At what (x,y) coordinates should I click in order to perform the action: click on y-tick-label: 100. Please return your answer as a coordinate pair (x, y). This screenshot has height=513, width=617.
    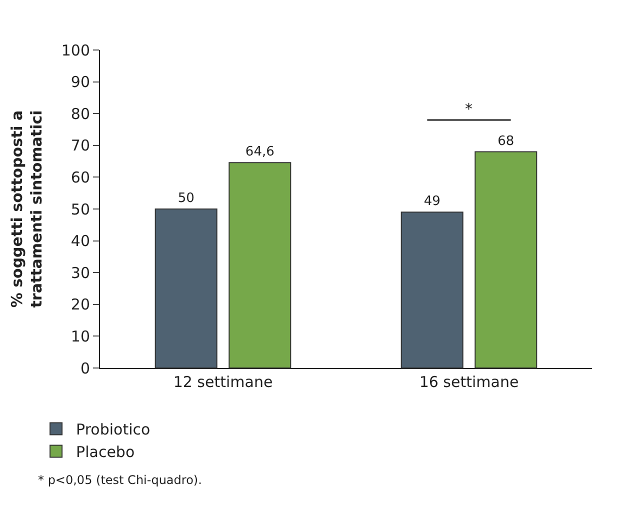
    Looking at the image, I should click on (75, 50).